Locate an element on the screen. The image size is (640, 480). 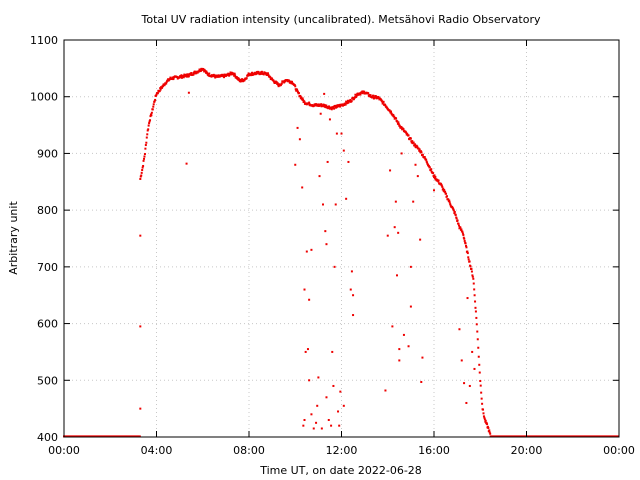
y-tick-labels: 400 500 600 700 800 900 1000 1100 is located at coordinates (44, 239).